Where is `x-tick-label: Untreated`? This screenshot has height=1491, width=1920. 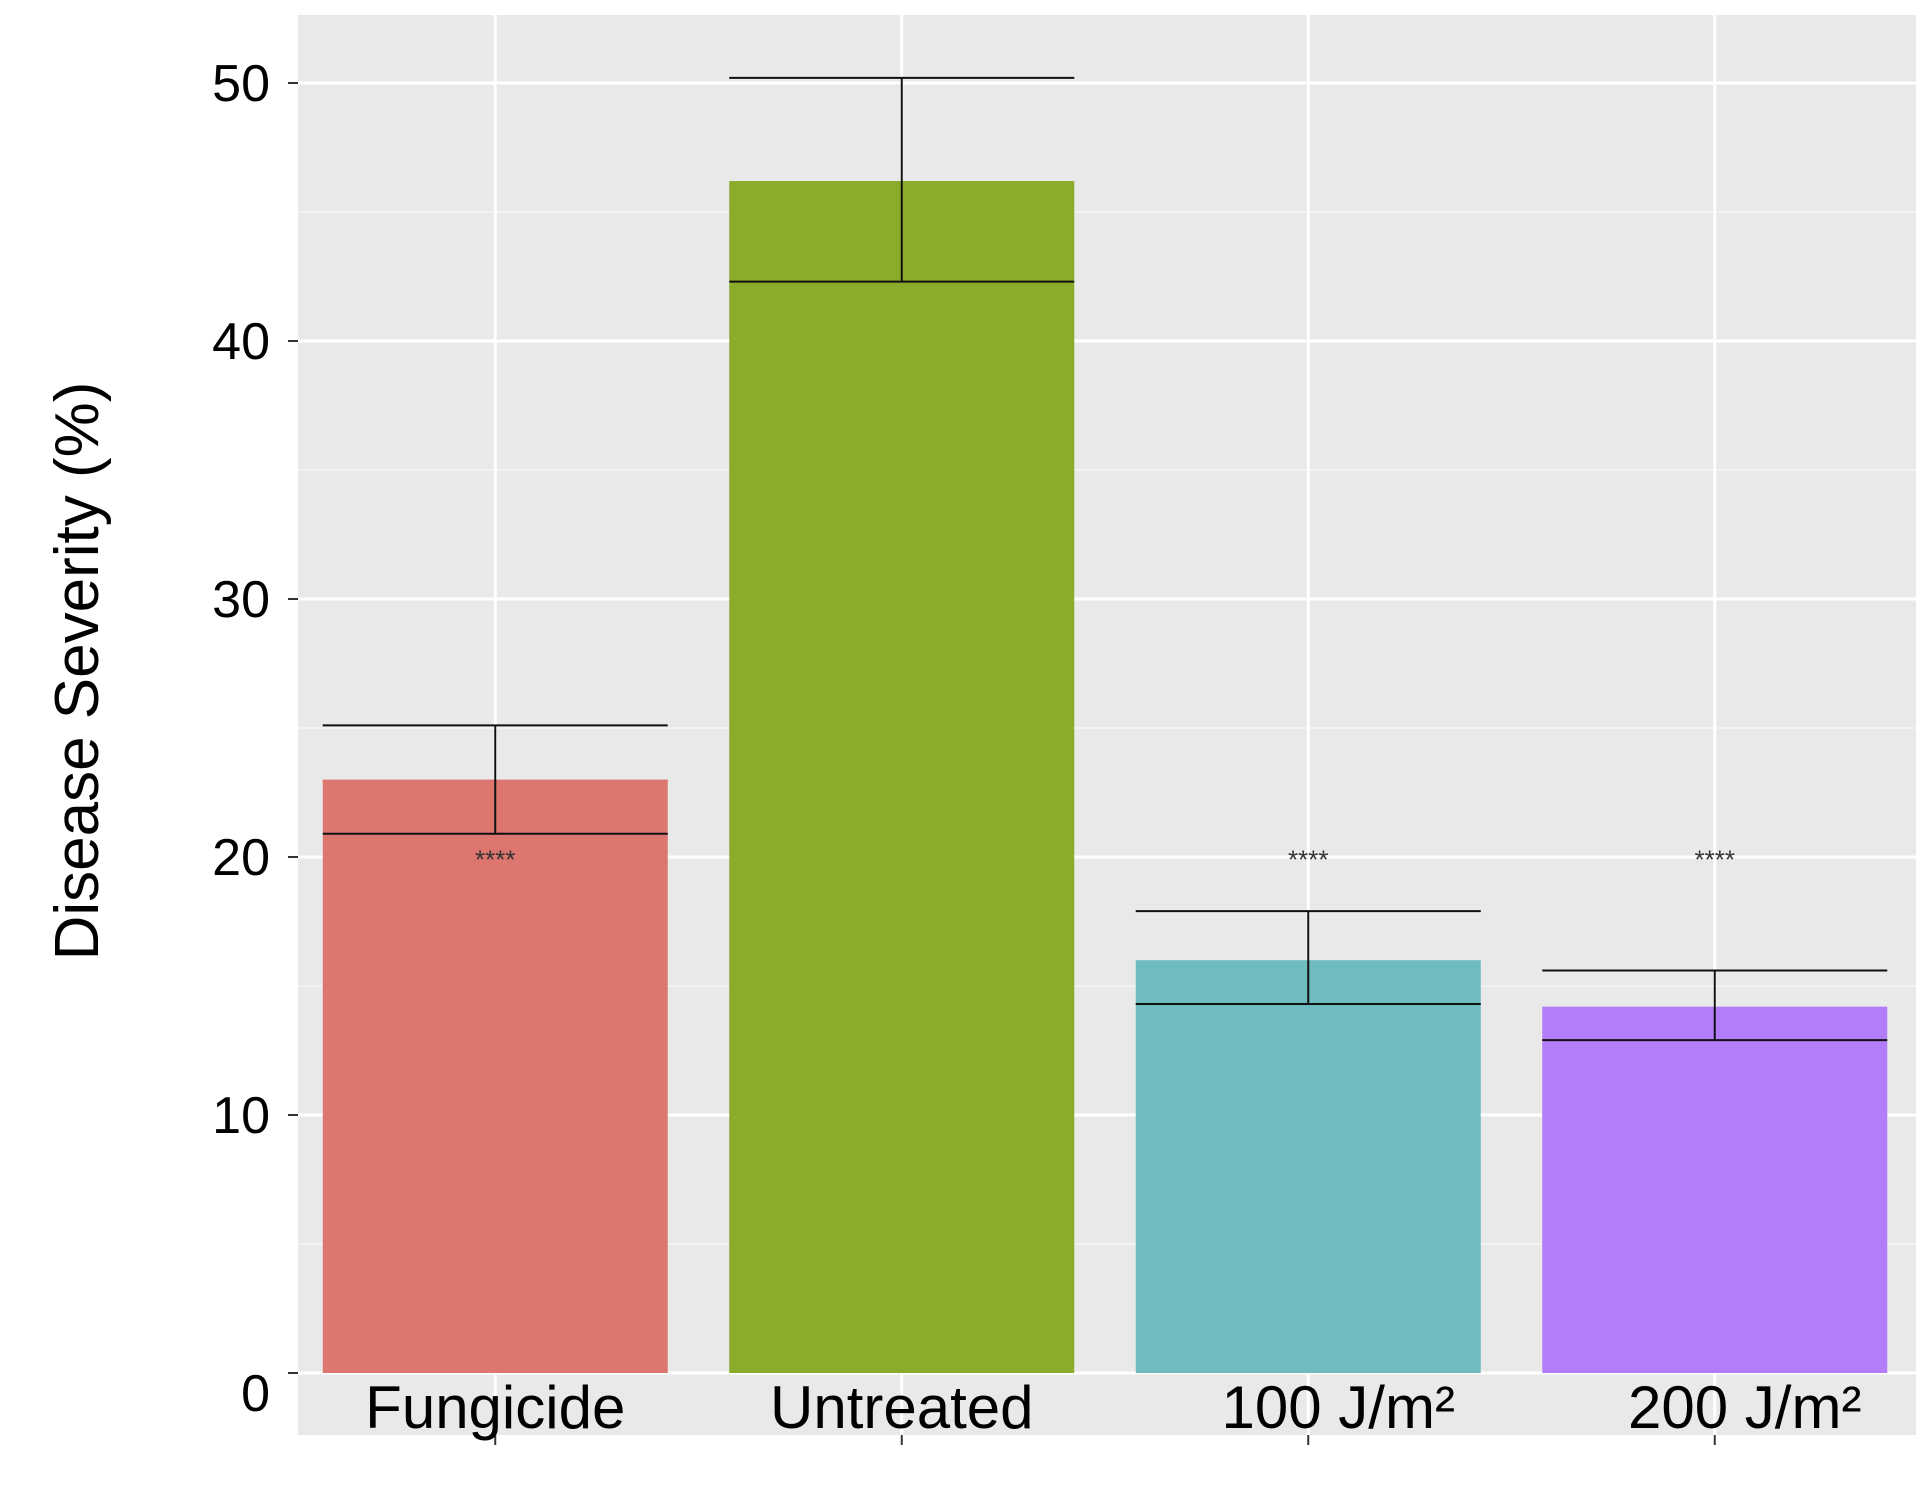 x-tick-label: Untreated is located at coordinates (902, 1407).